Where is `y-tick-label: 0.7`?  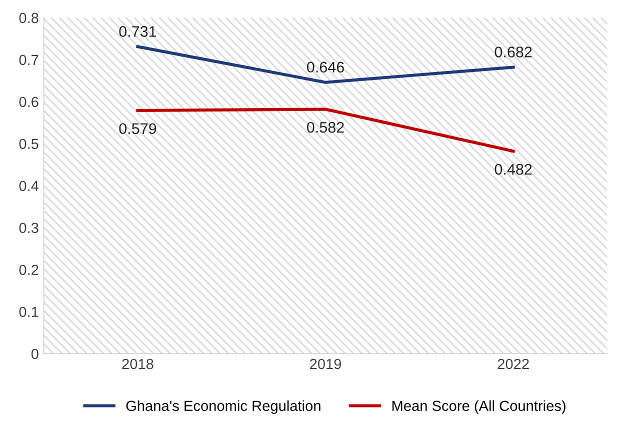
y-tick-label: 0.7 is located at coordinates (28, 60).